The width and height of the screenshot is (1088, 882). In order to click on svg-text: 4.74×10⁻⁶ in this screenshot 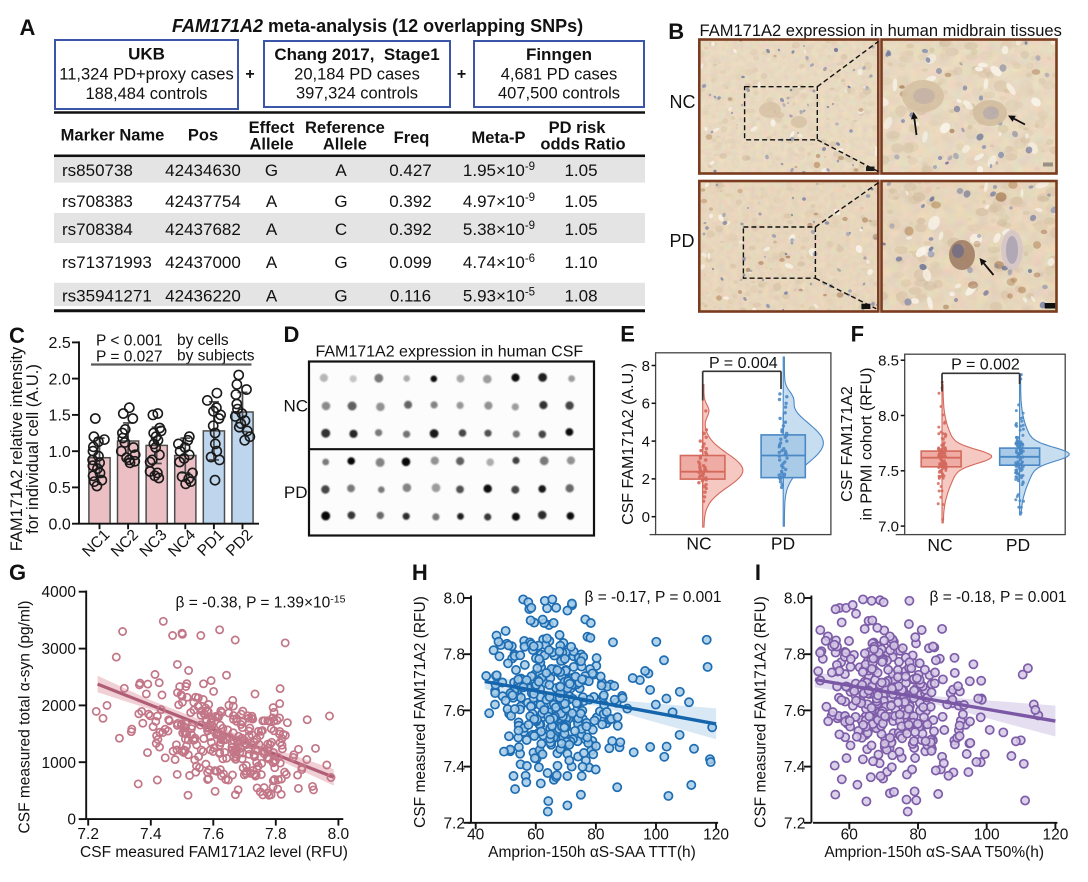, I will do `click(499, 262)`.